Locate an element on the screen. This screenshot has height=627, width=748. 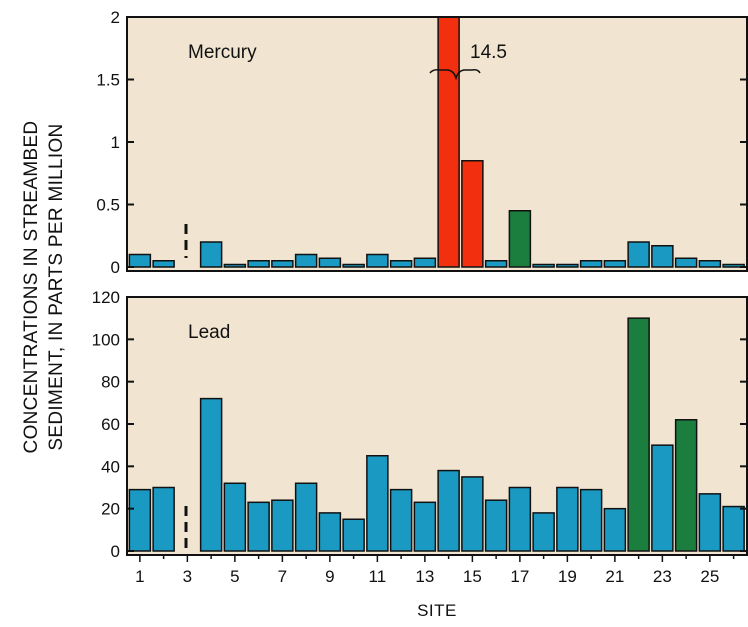
x-tick-label: 19 is located at coordinates (567, 576).